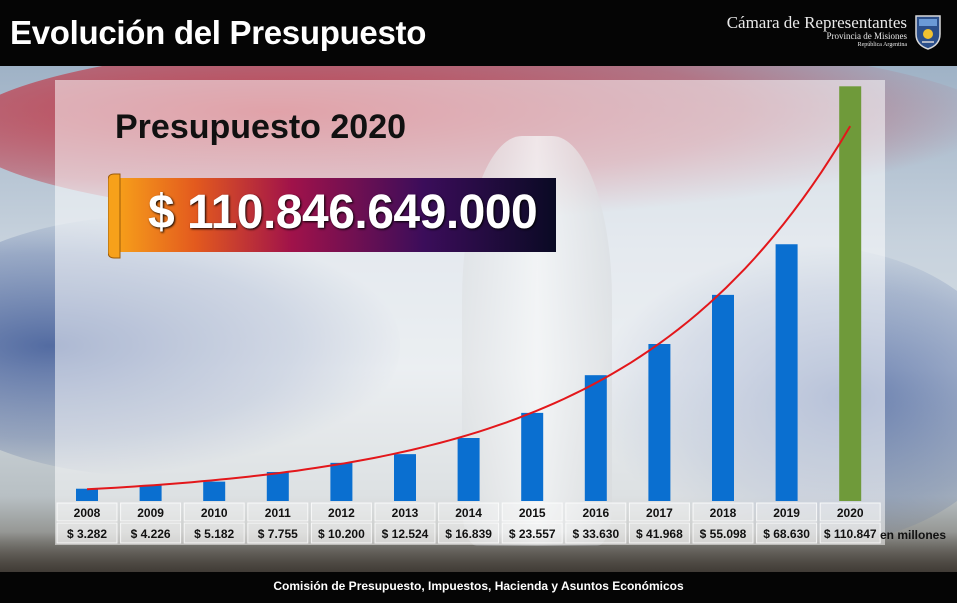  I want to click on bar-2016, so click(595, 438).